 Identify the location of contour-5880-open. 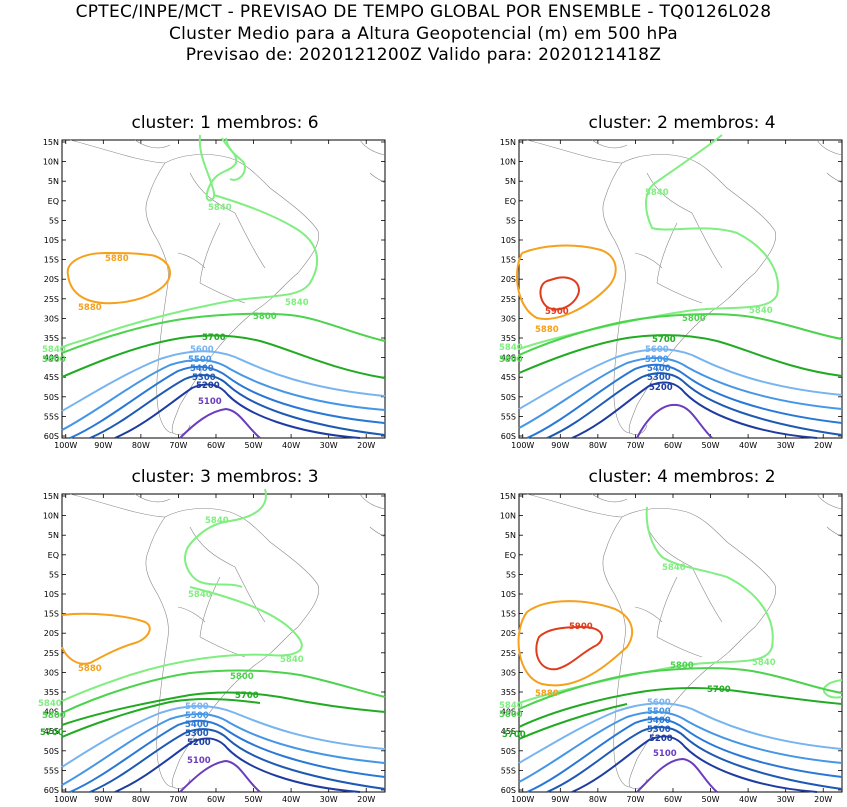
(106, 638).